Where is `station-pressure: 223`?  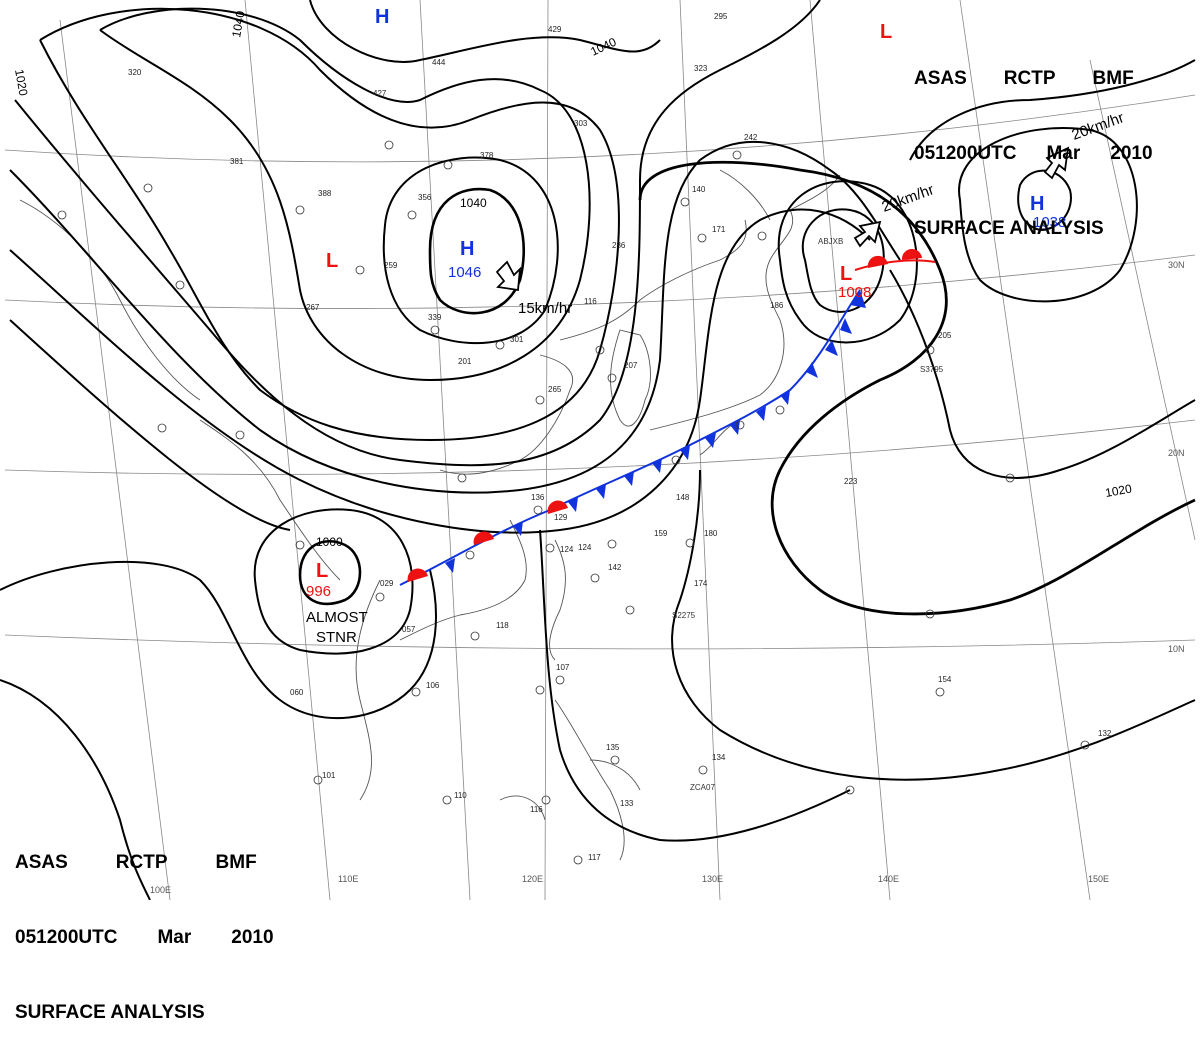
station-pressure: 223 is located at coordinates (851, 481).